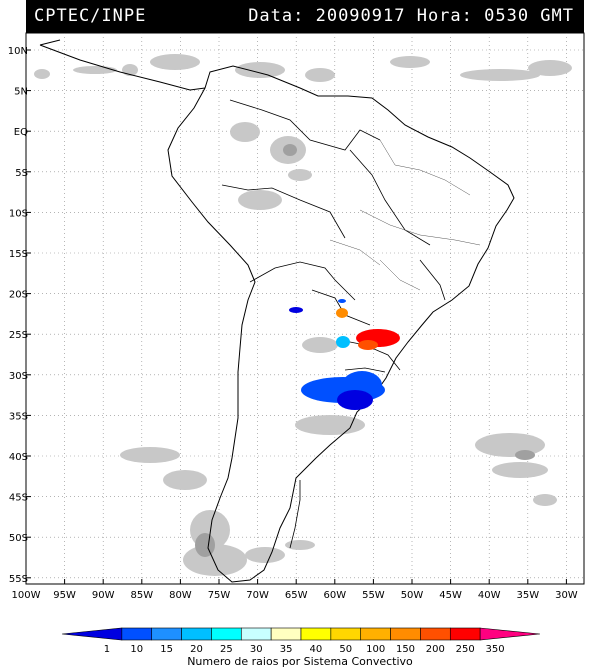 This screenshot has height=670, width=600. What do you see at coordinates (411, 16) in the screenshot?
I see `timestamp-label: Data: 20090917 Hora: 0530 GMT` at bounding box center [411, 16].